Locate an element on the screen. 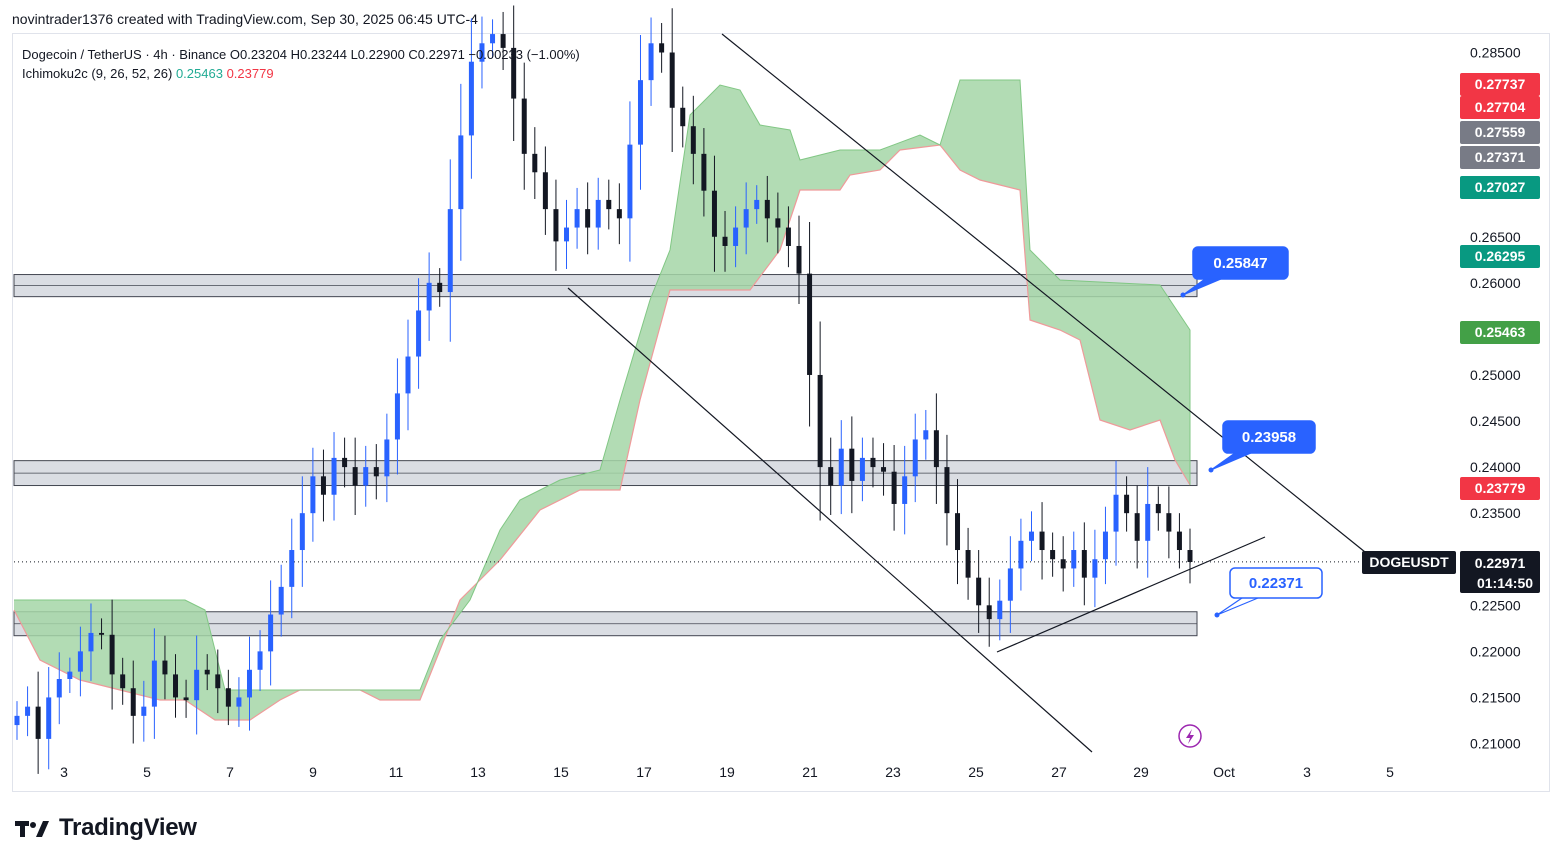  price-callout: 0.22371 is located at coordinates (1268, 592).